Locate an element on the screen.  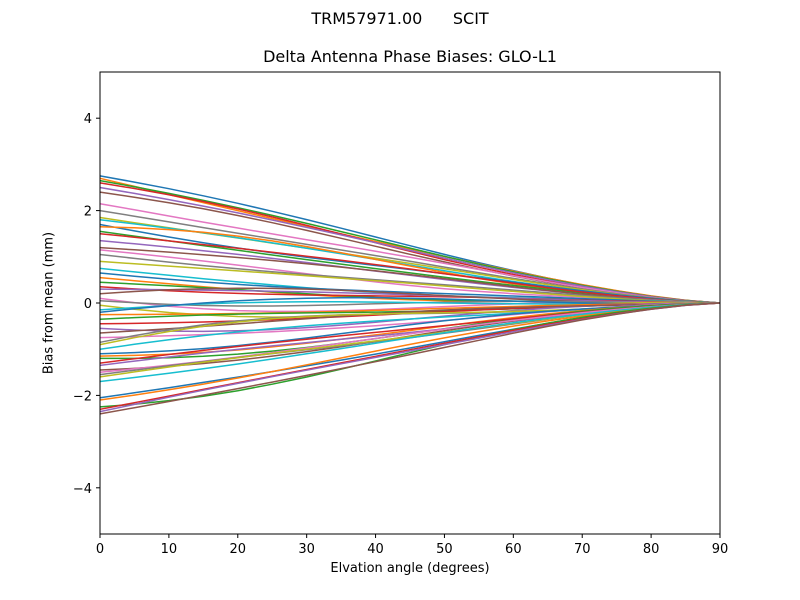
y-tick-label: 4 is located at coordinates (88, 119).